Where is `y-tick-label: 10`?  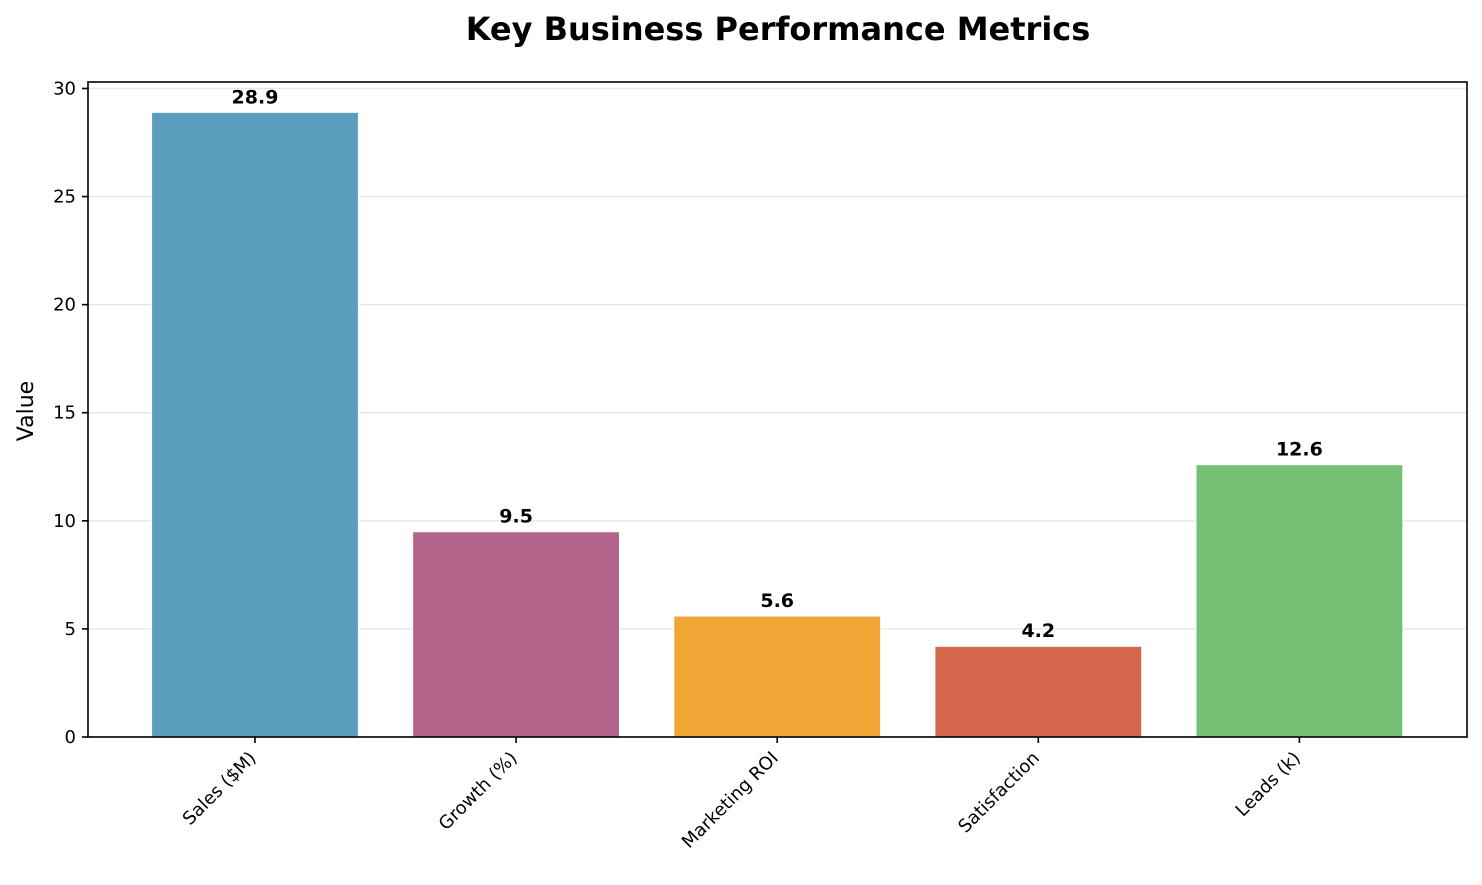 y-tick-label: 10 is located at coordinates (64, 521).